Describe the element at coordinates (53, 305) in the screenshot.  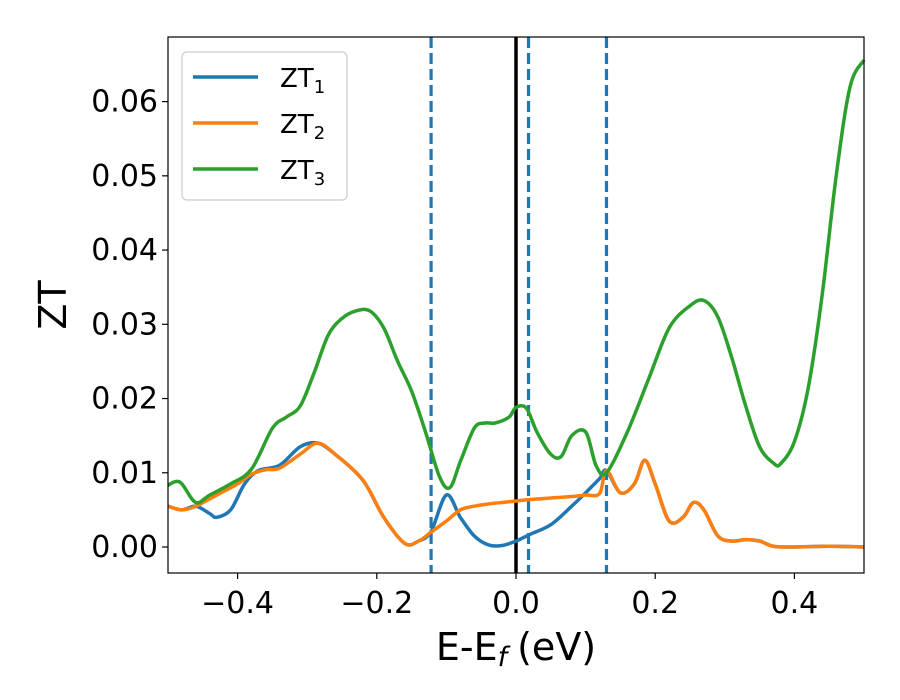
I see `y-axis-label: ZT` at that location.